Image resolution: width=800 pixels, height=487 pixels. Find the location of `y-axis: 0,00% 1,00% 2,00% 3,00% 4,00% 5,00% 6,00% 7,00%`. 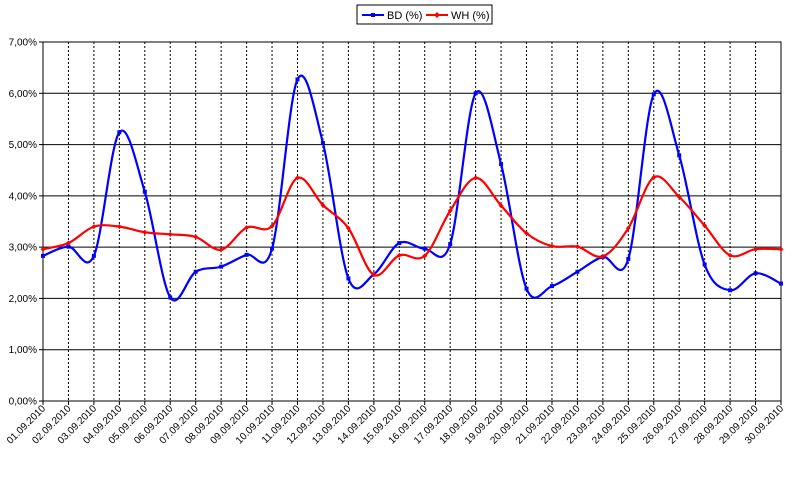

y-axis: 0,00% 1,00% 2,00% 3,00% 4,00% 5,00% 6,00% 7,00% is located at coordinates (26, 223).